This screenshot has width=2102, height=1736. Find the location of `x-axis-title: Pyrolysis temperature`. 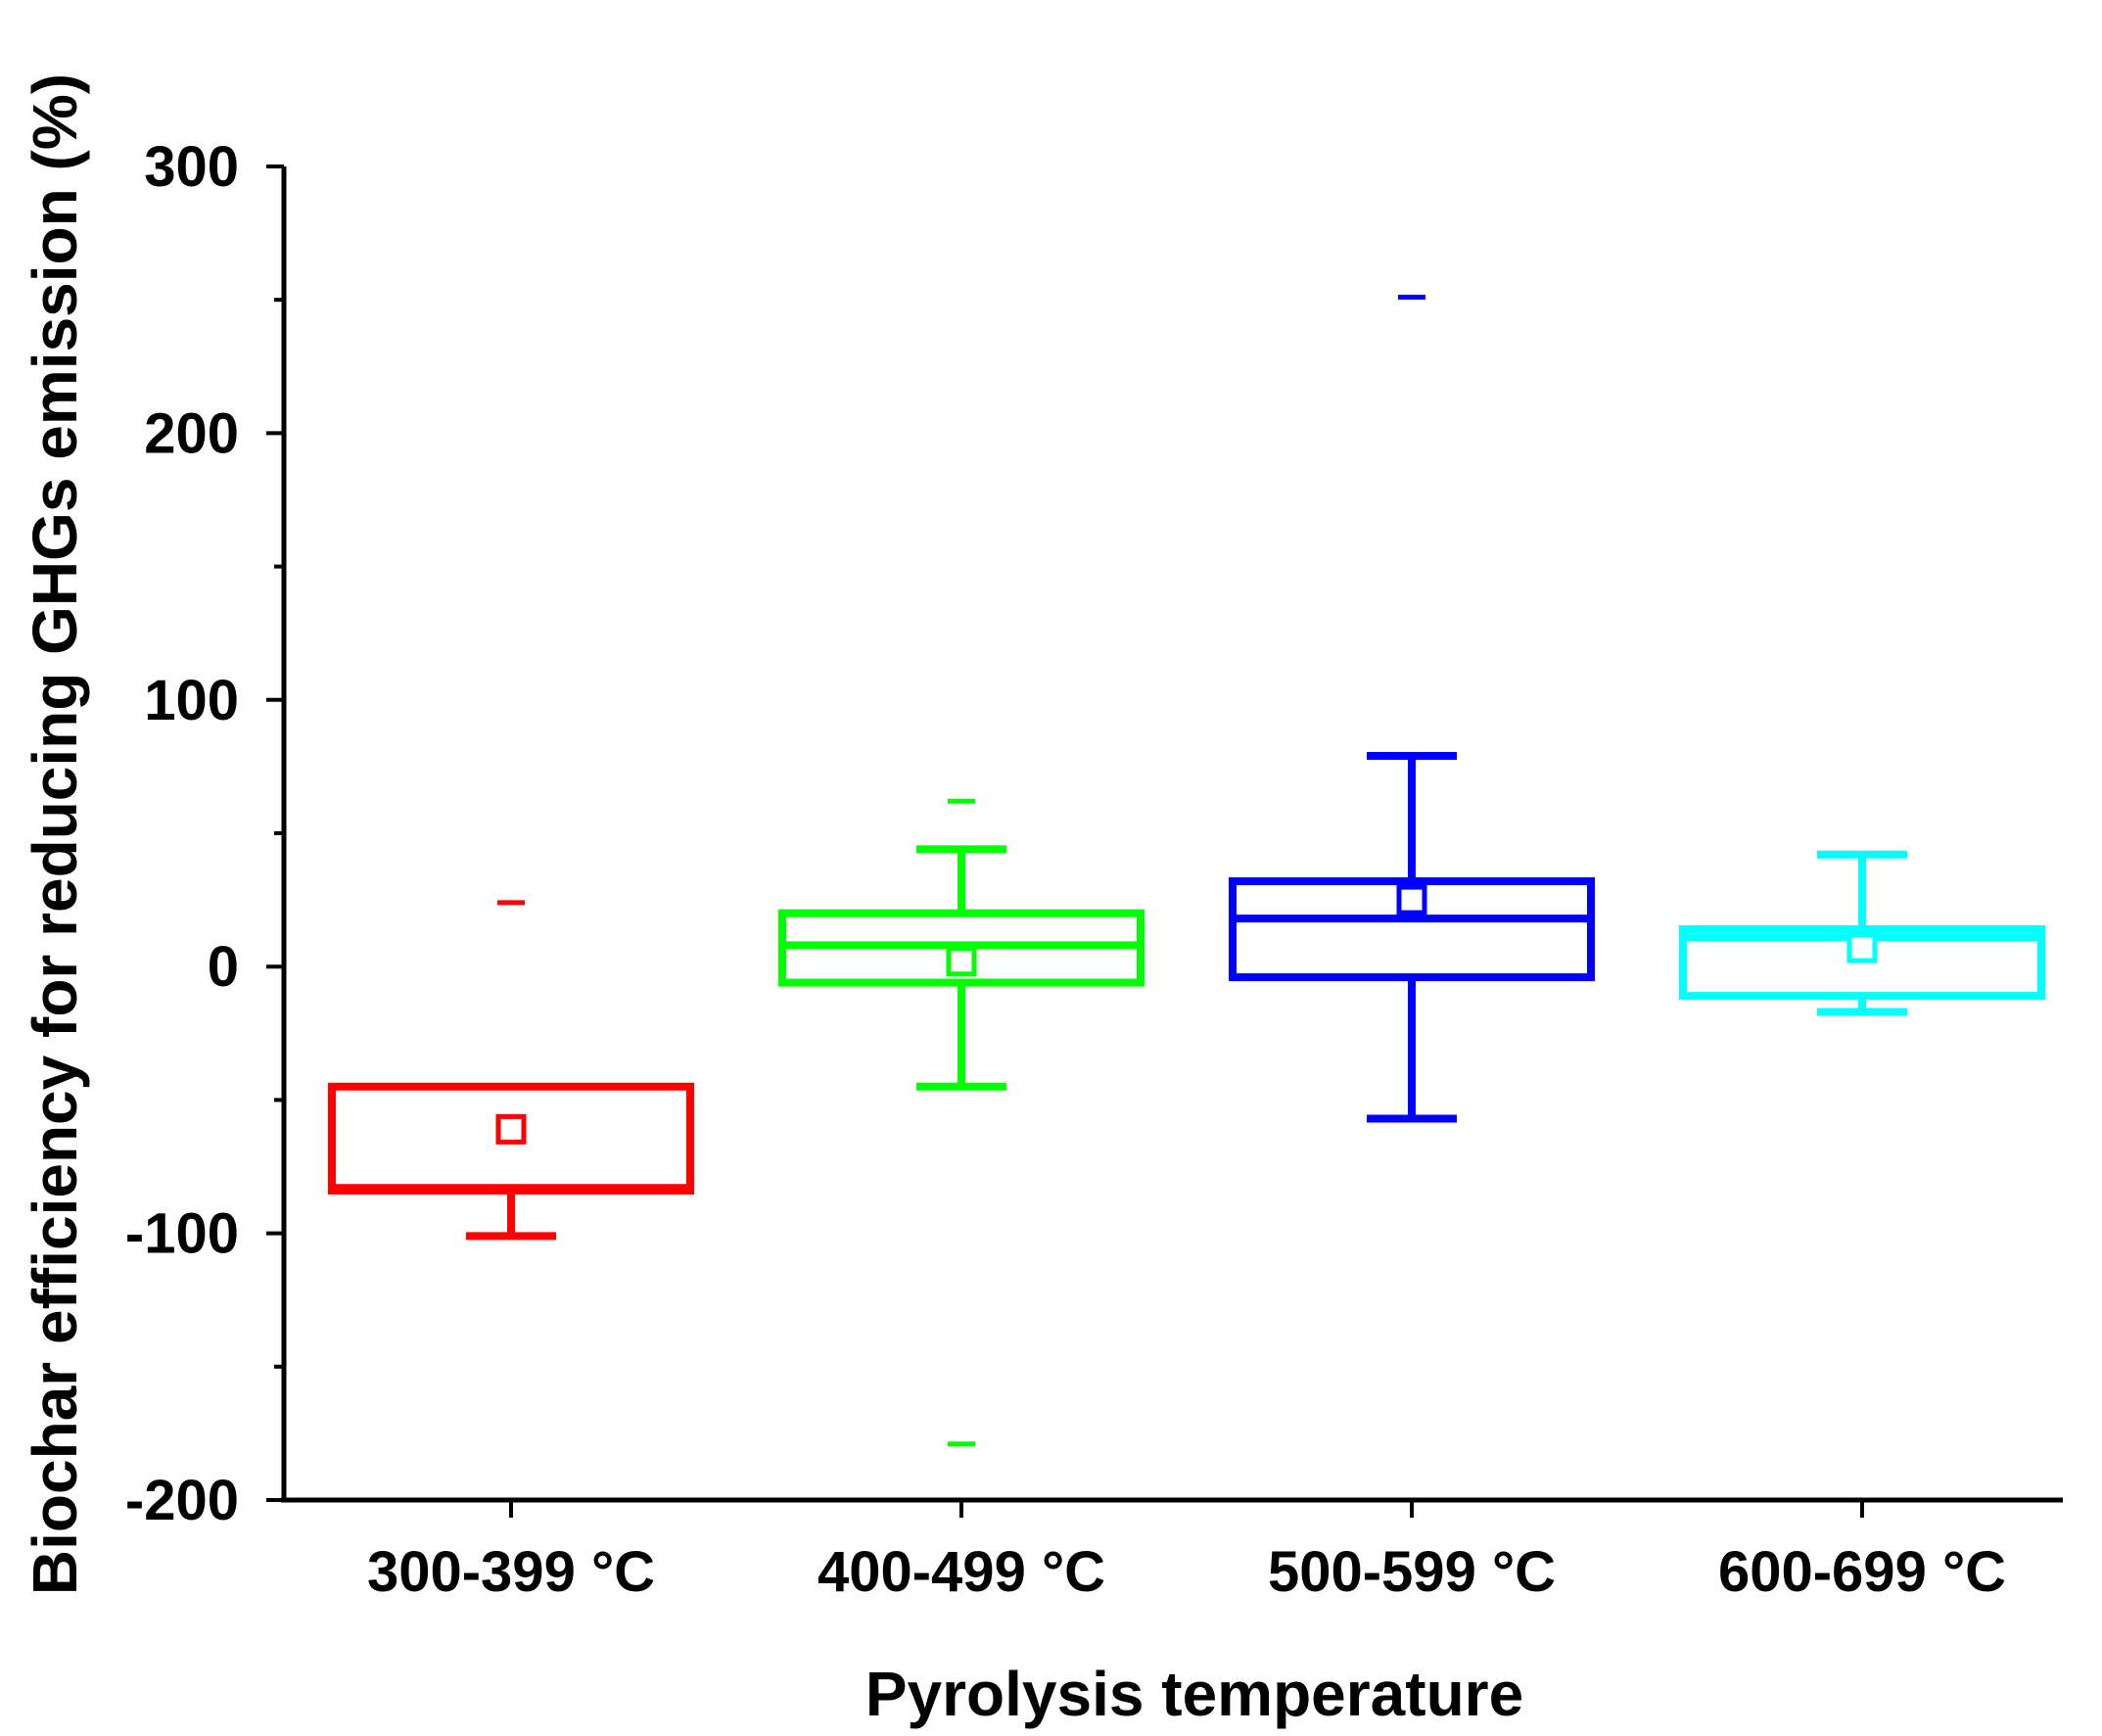

x-axis-title: Pyrolysis temperature is located at coordinates (1194, 1694).